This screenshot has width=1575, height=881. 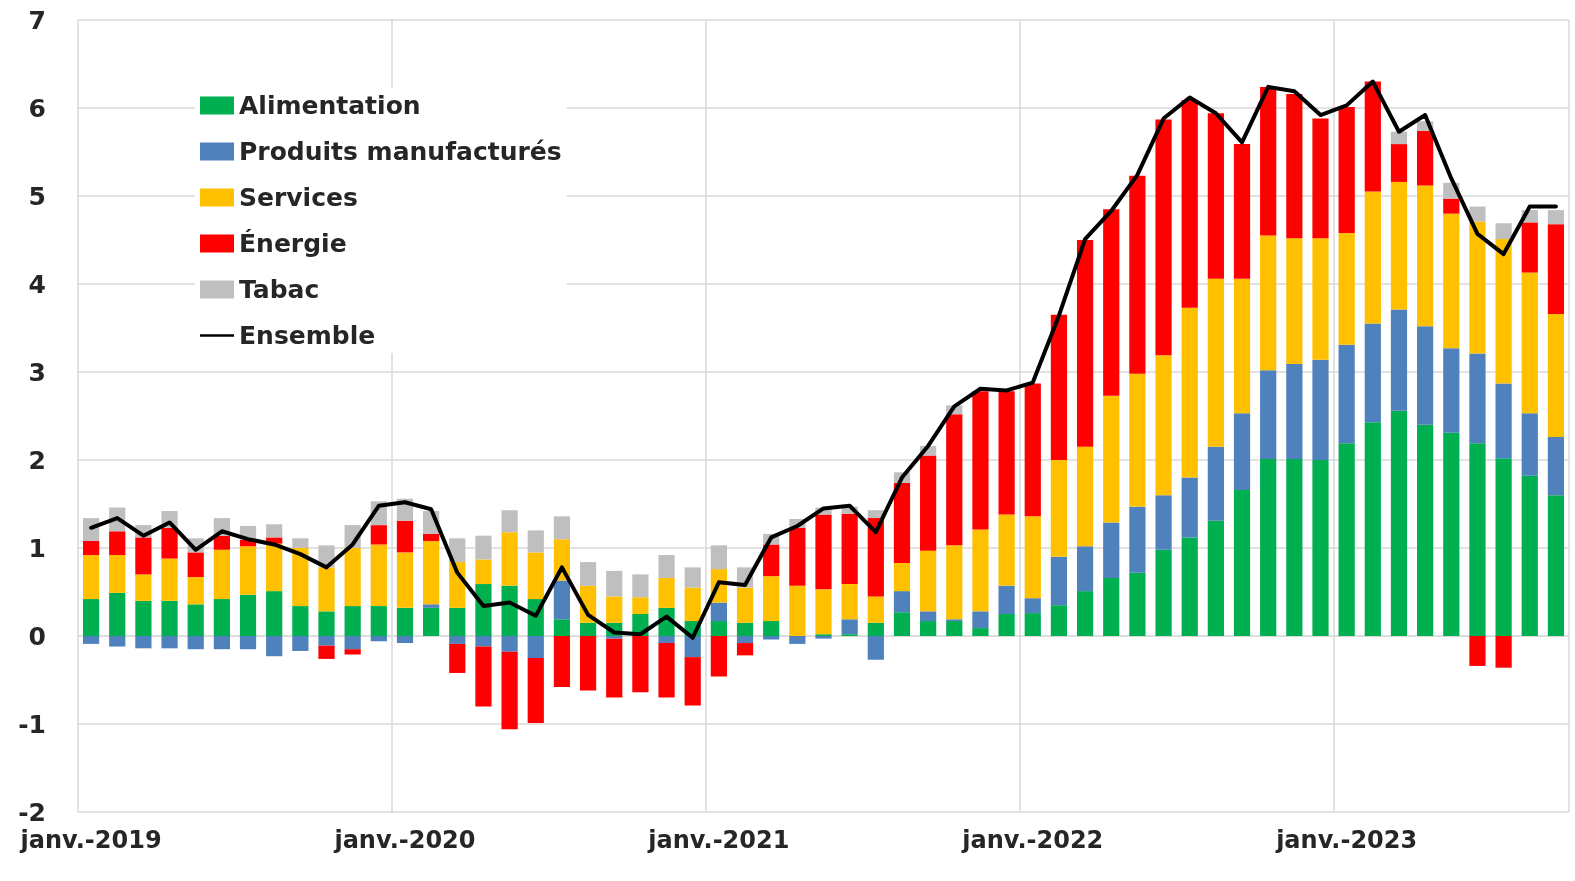 What do you see at coordinates (37, 196) in the screenshot?
I see `y-tick-label: 5` at bounding box center [37, 196].